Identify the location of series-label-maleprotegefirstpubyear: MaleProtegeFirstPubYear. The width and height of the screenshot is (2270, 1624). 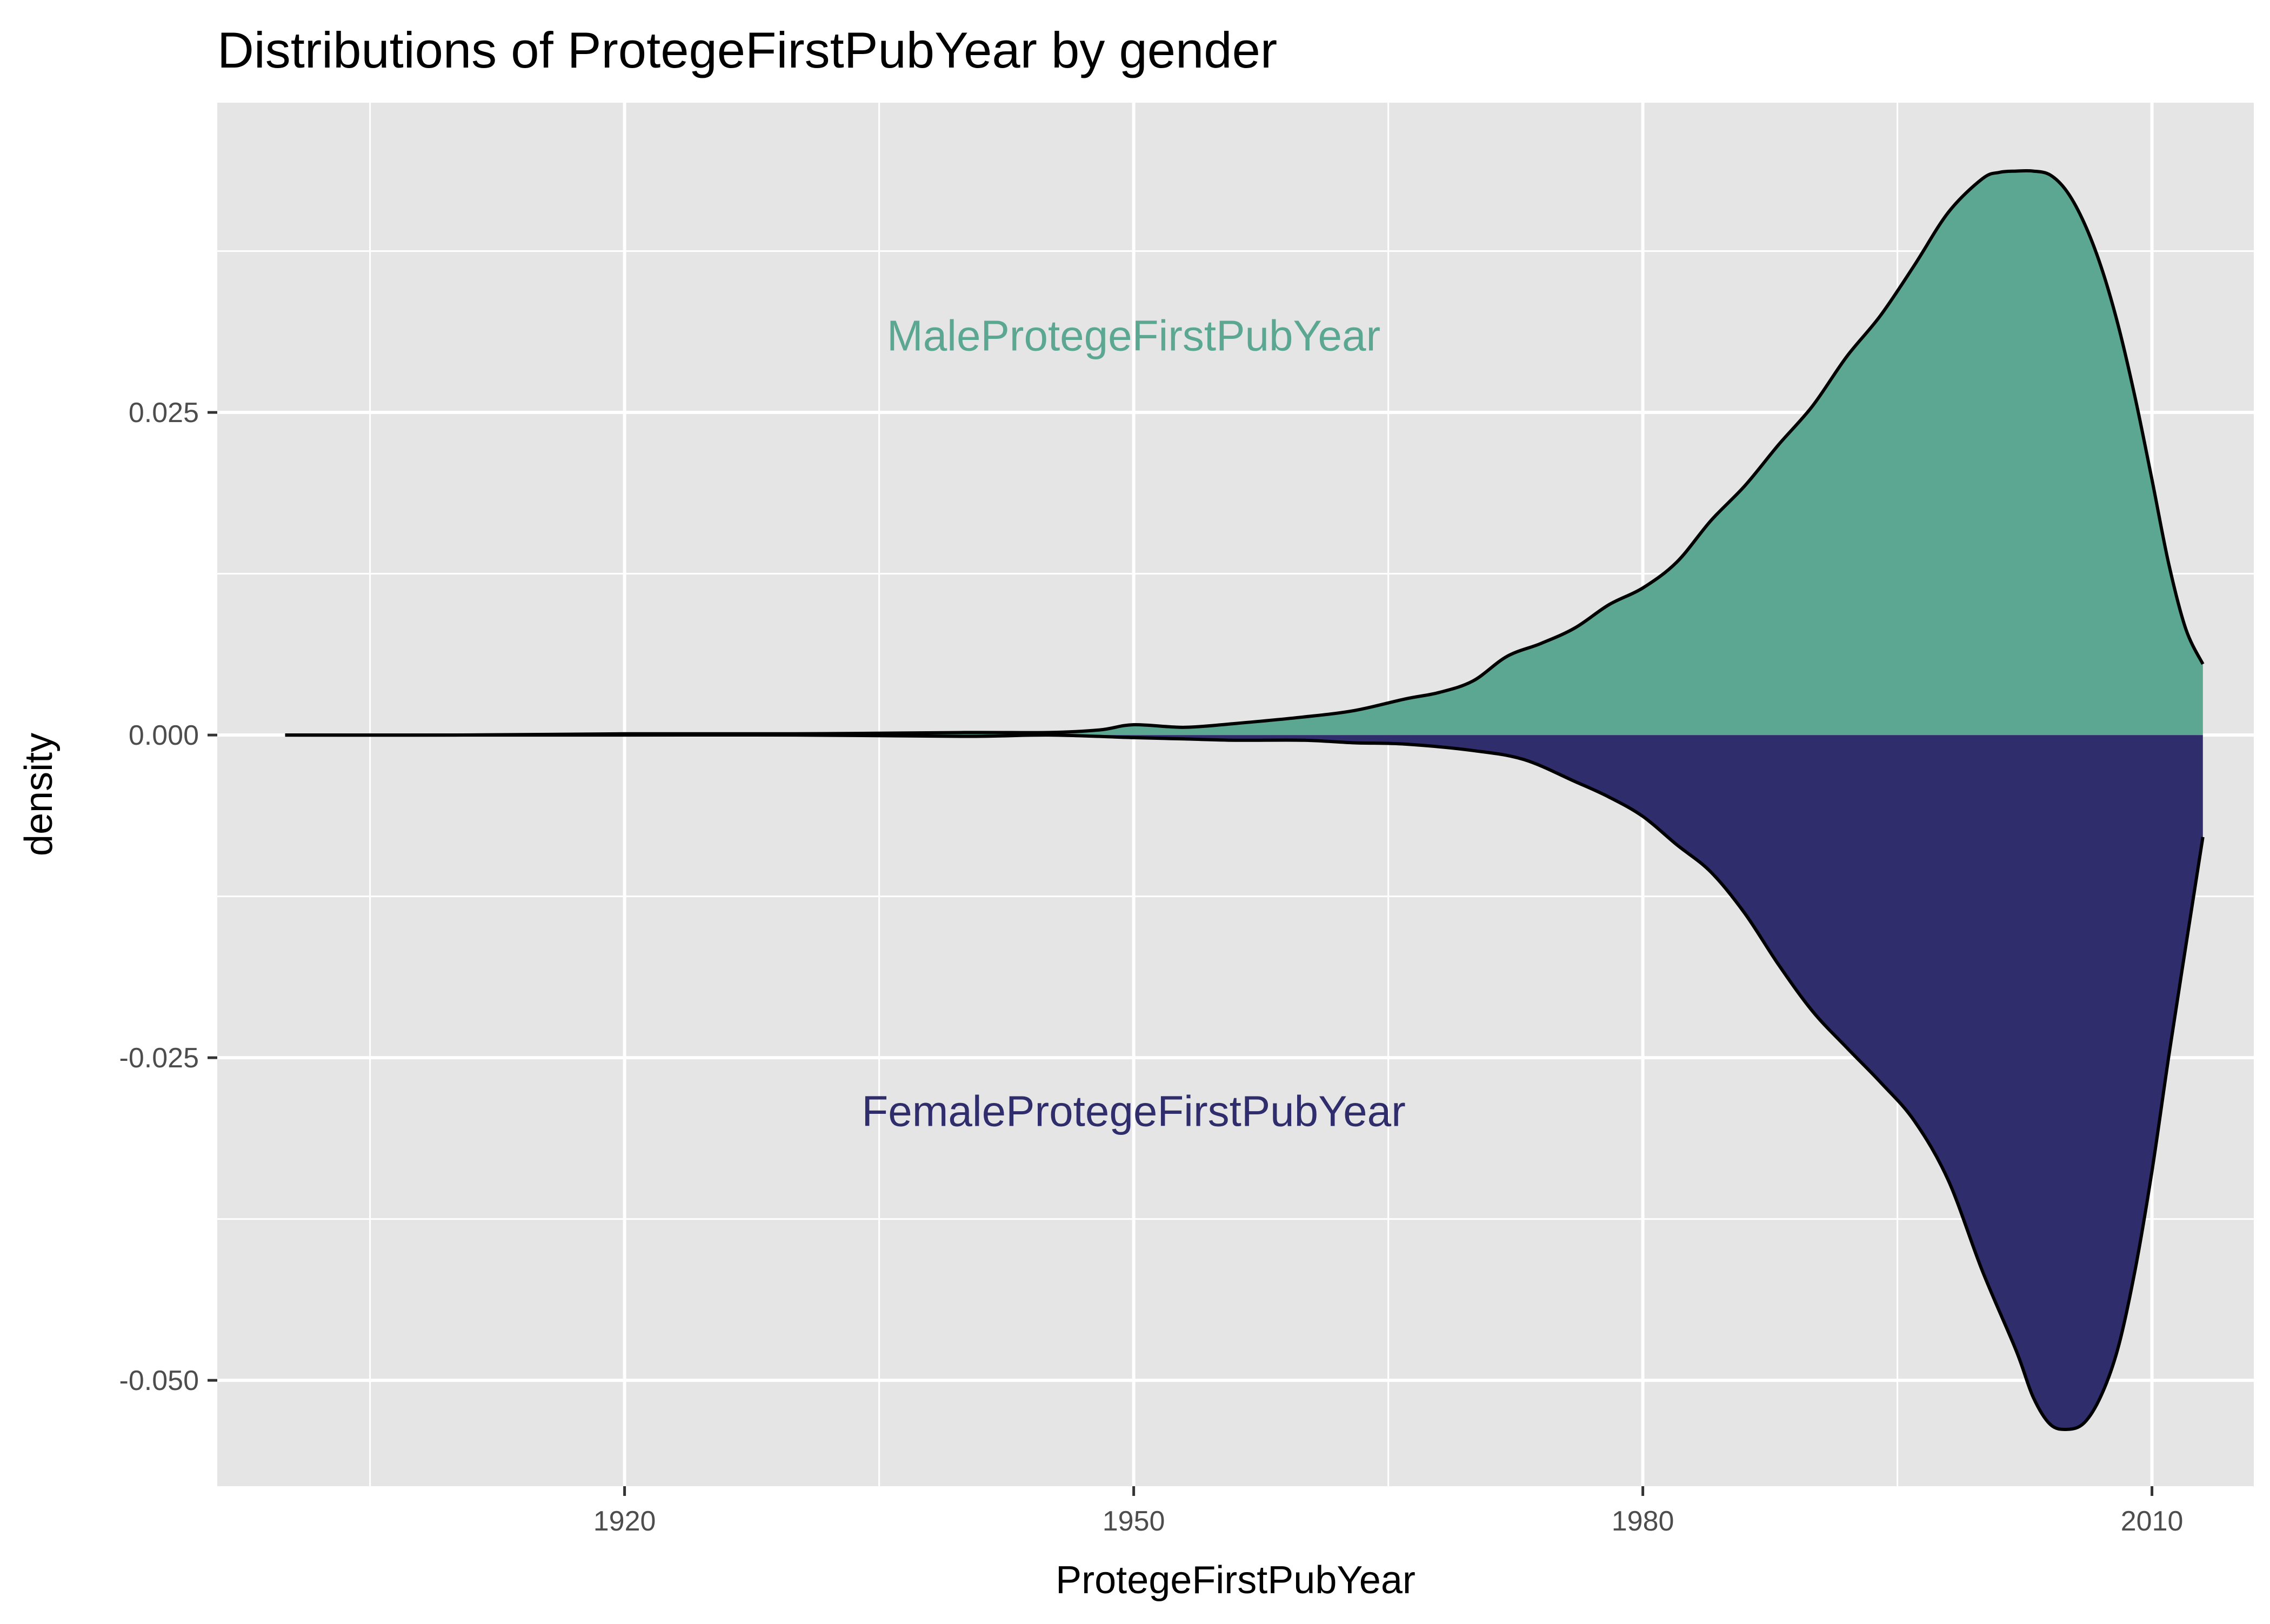
(1133, 336).